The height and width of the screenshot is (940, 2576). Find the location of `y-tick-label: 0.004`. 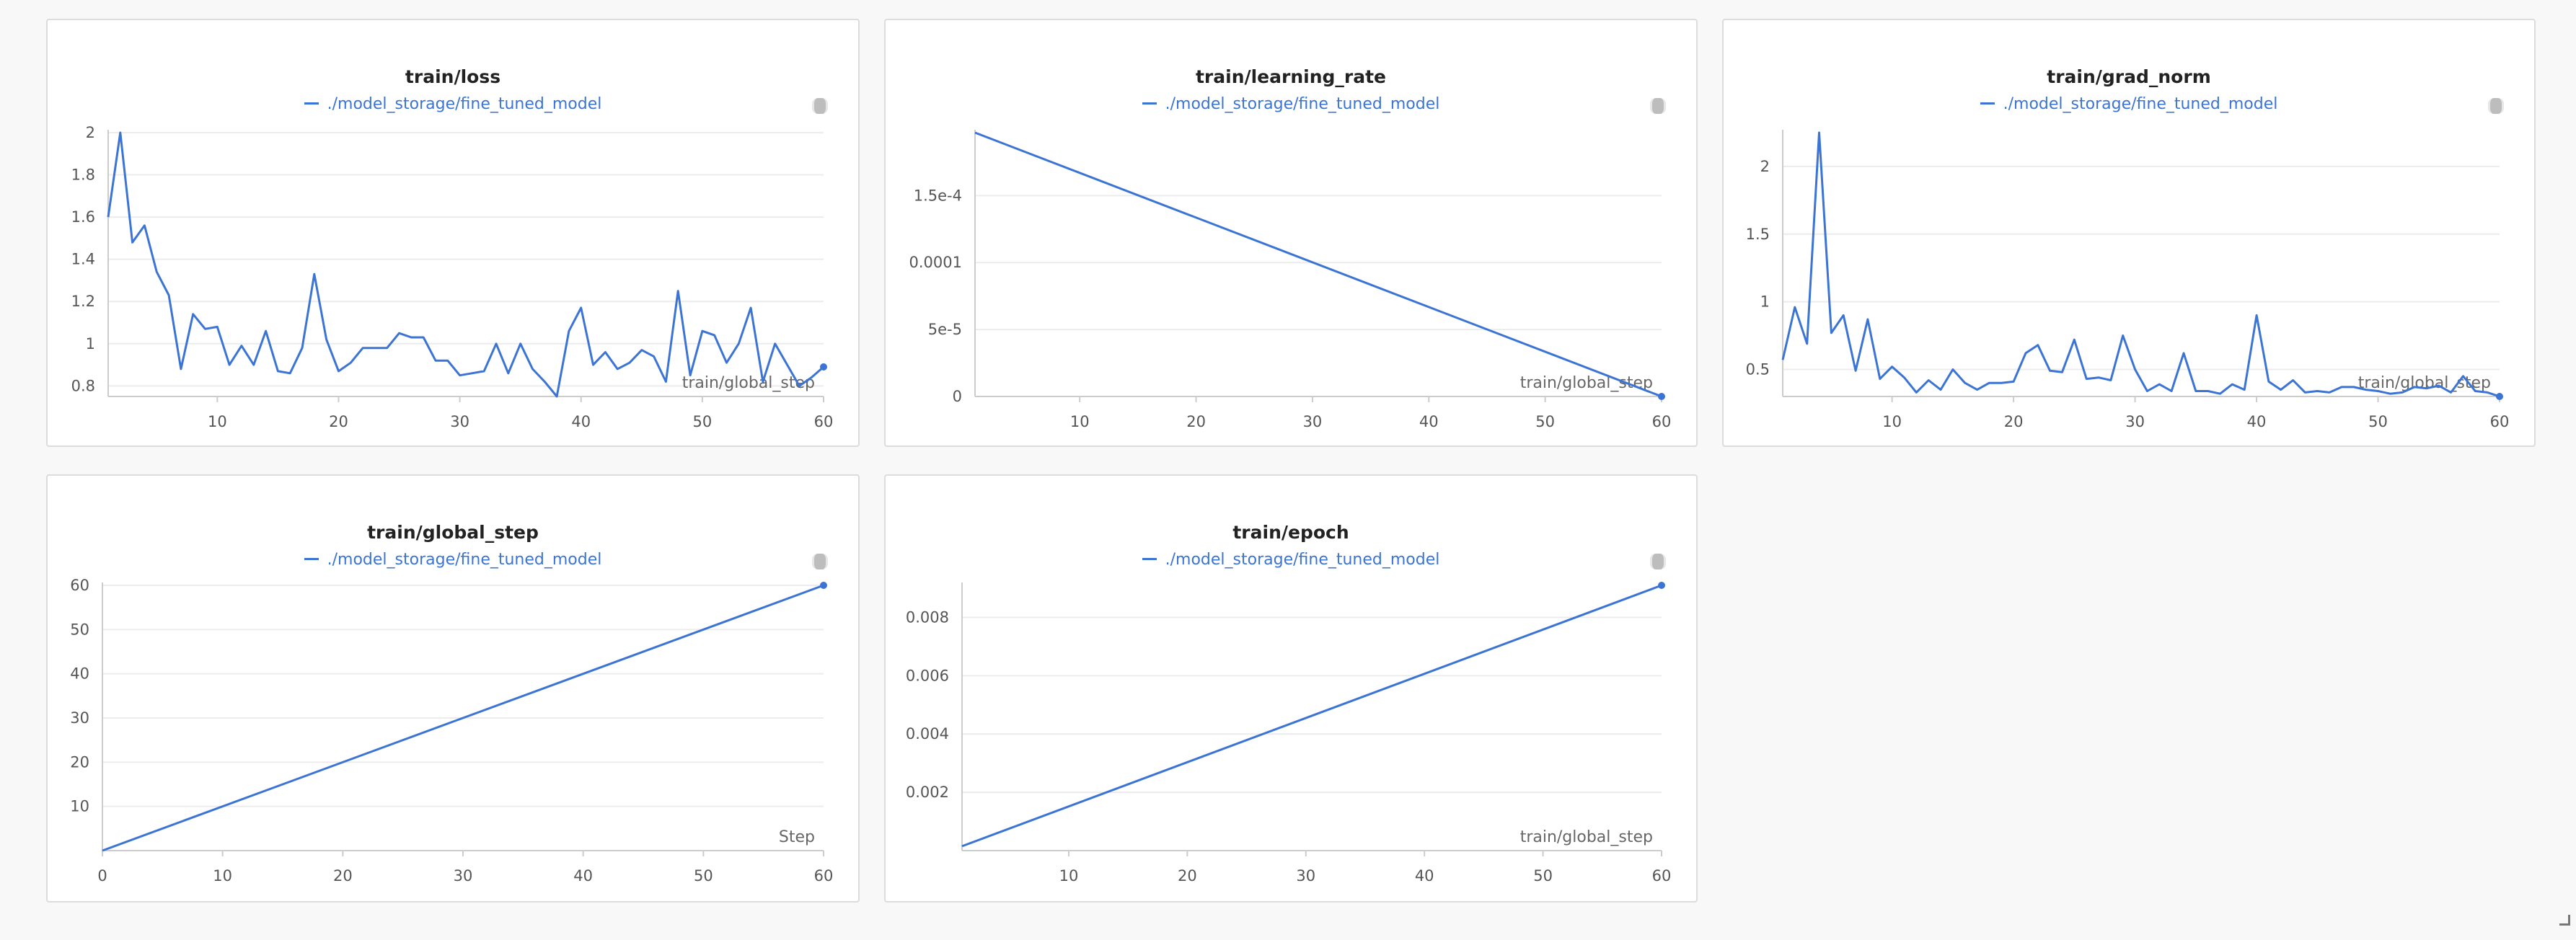

y-tick-label: 0.004 is located at coordinates (927, 733).